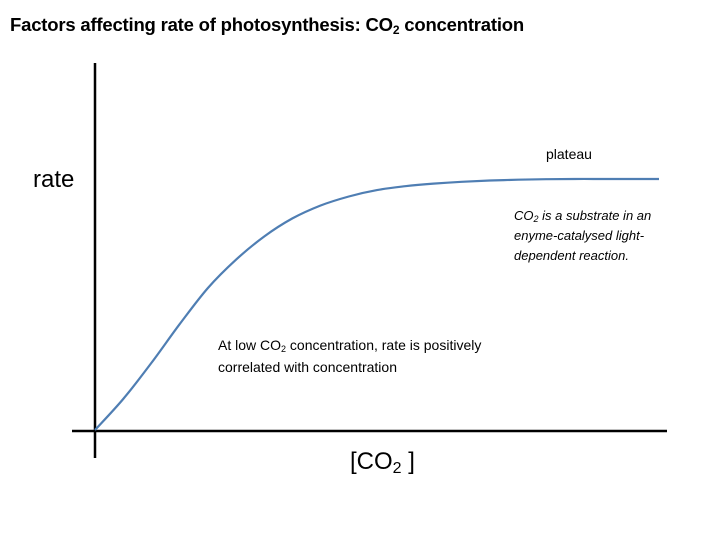  Describe the element at coordinates (54, 179) in the screenshot. I see `y-axis-label: rate` at that location.